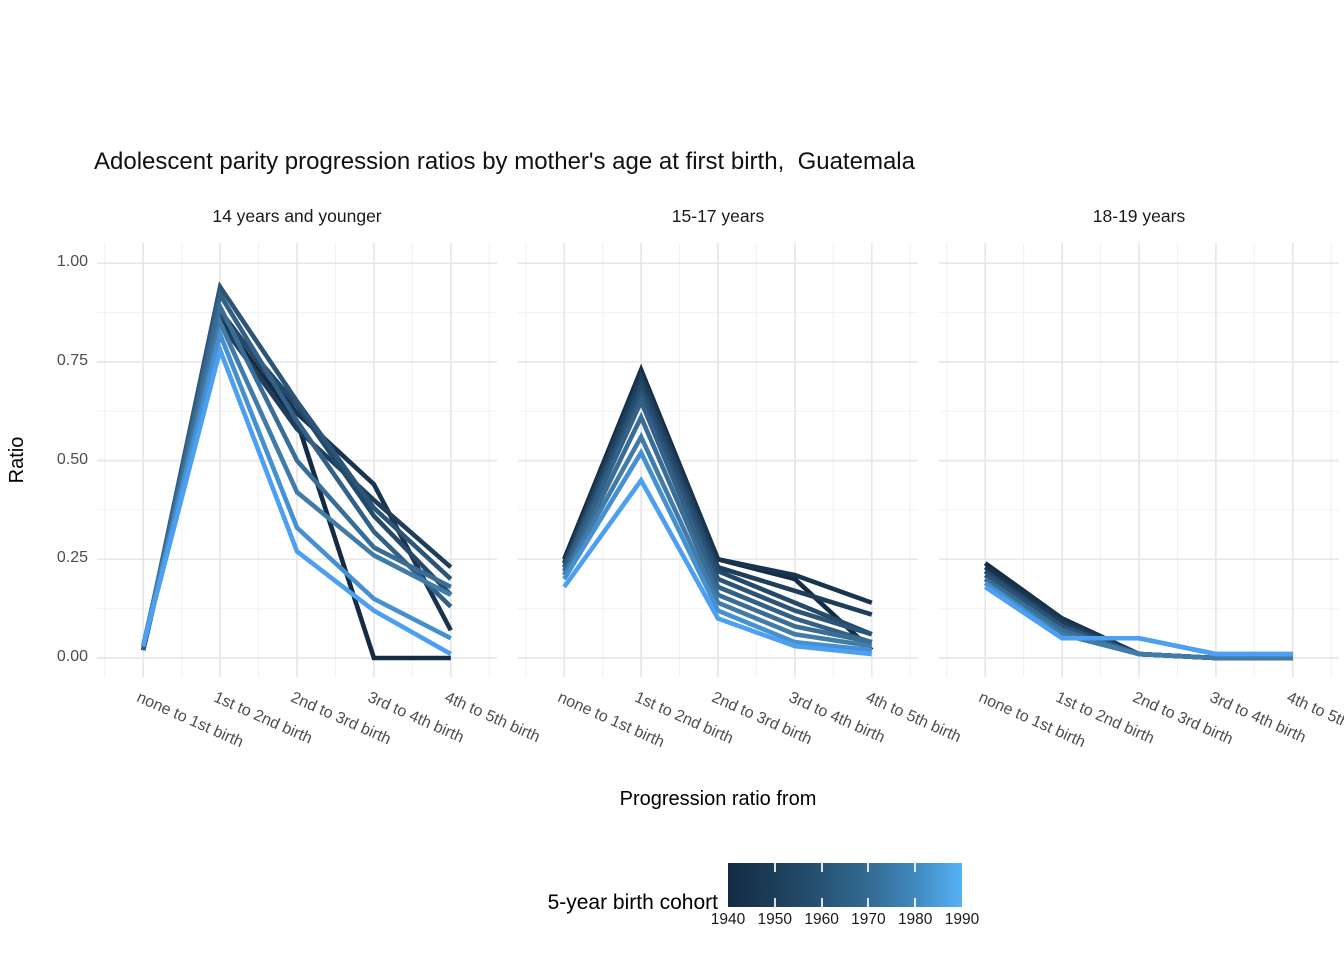  What do you see at coordinates (72, 262) in the screenshot?
I see `y-tick-label: 1.00` at bounding box center [72, 262].